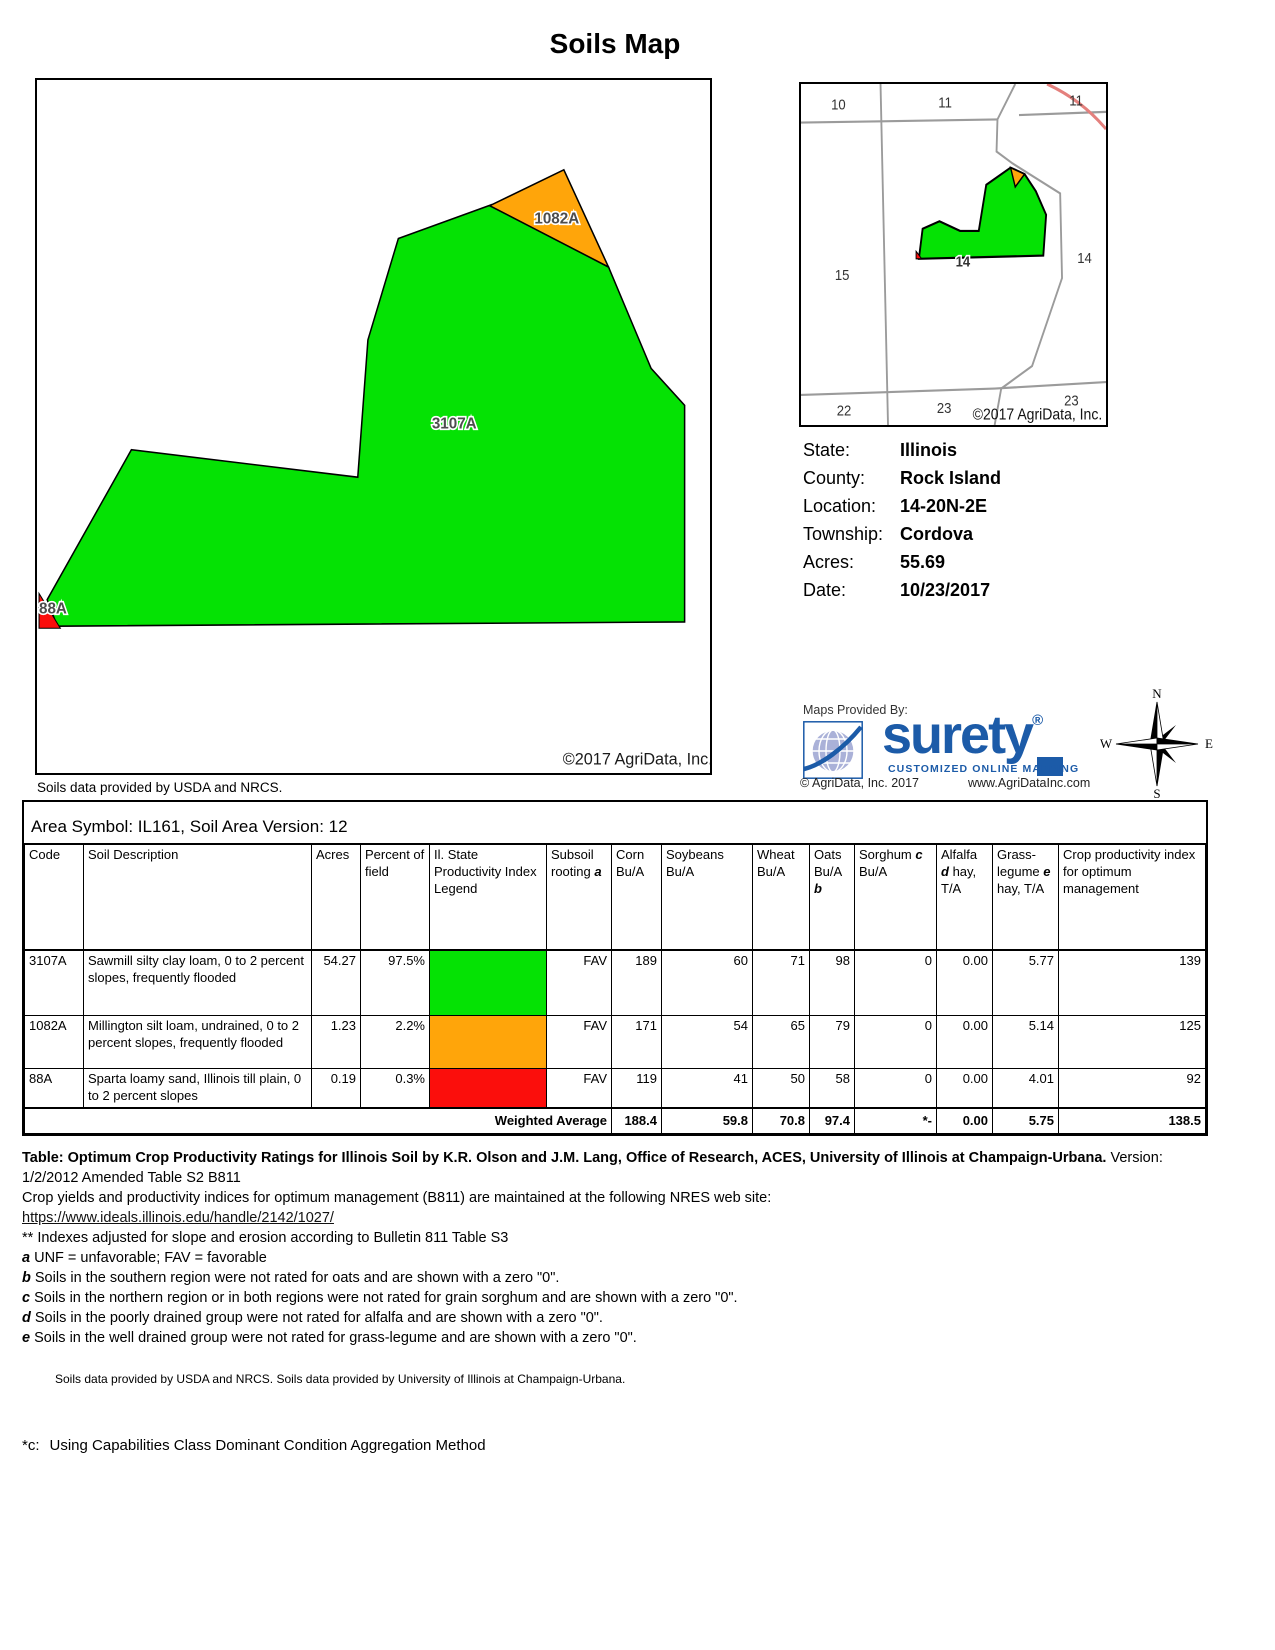 The image size is (1275, 1650). I want to click on col-header-wheat: Wheat Bu/A, so click(781, 897).